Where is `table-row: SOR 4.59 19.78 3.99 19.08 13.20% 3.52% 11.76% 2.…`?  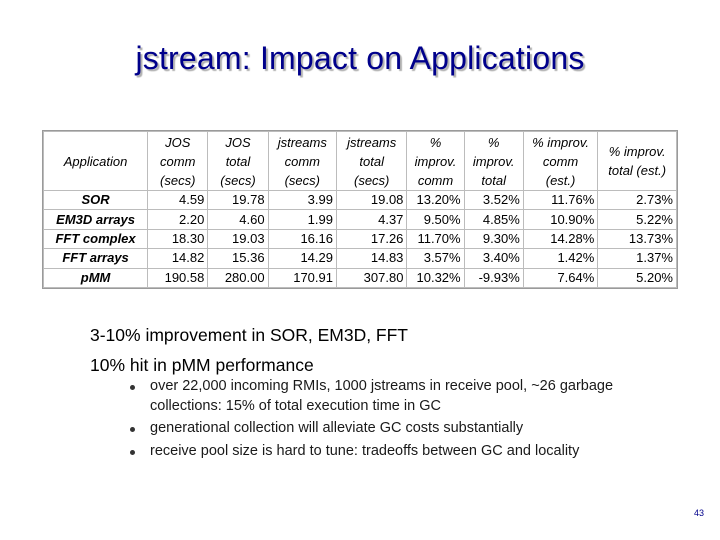
table-row: SOR 4.59 19.78 3.99 19.08 13.20% 3.52% 11.76% 2.… is located at coordinates (359, 200).